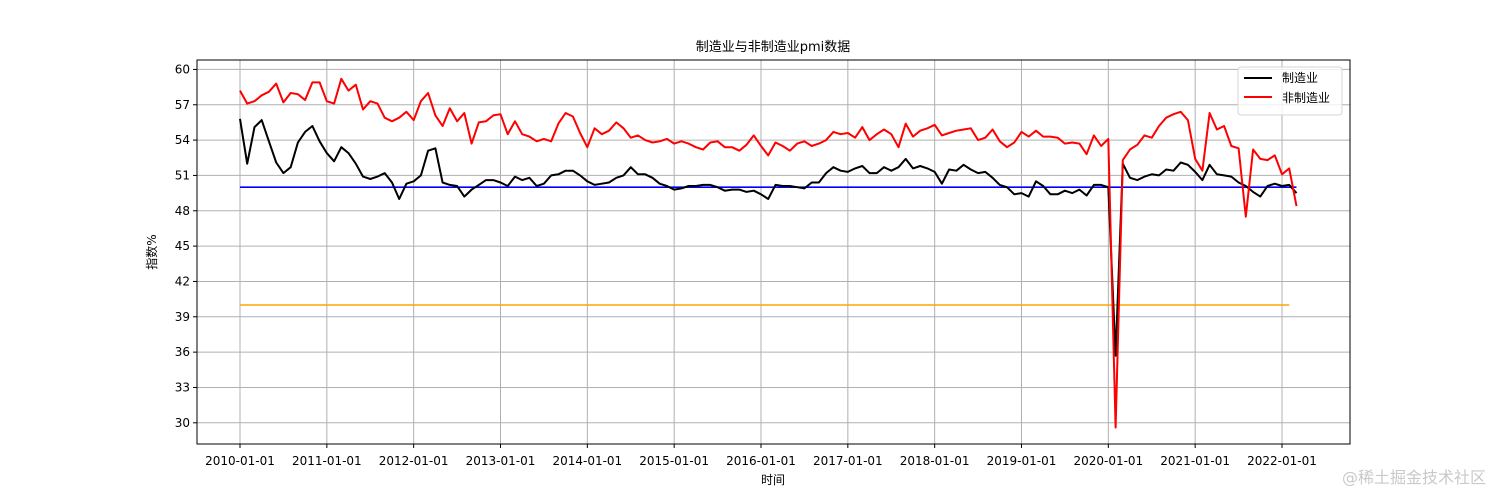  Describe the element at coordinates (182, 246) in the screenshot. I see `y-tick-label: 45` at that location.